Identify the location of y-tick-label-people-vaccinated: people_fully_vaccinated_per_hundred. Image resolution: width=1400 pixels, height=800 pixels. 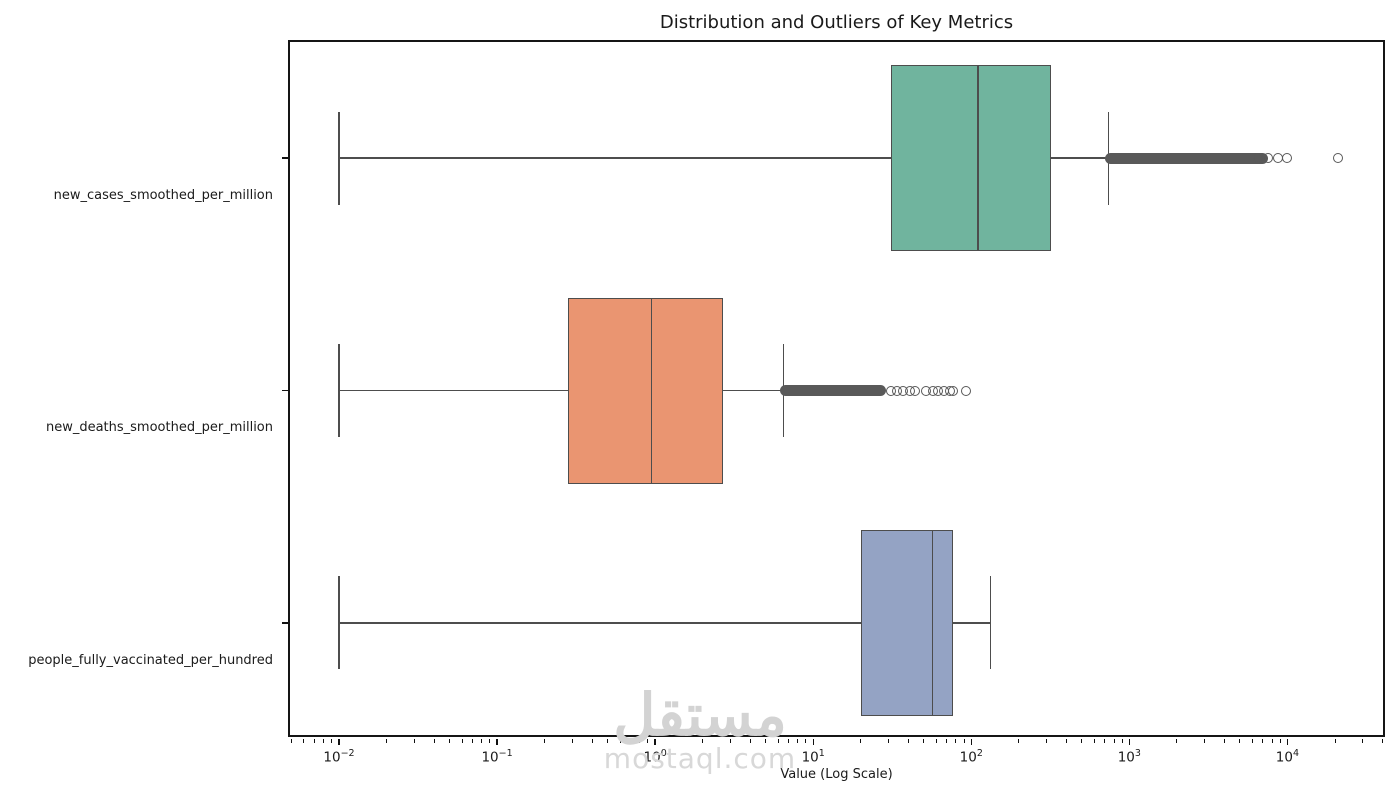
(150, 660).